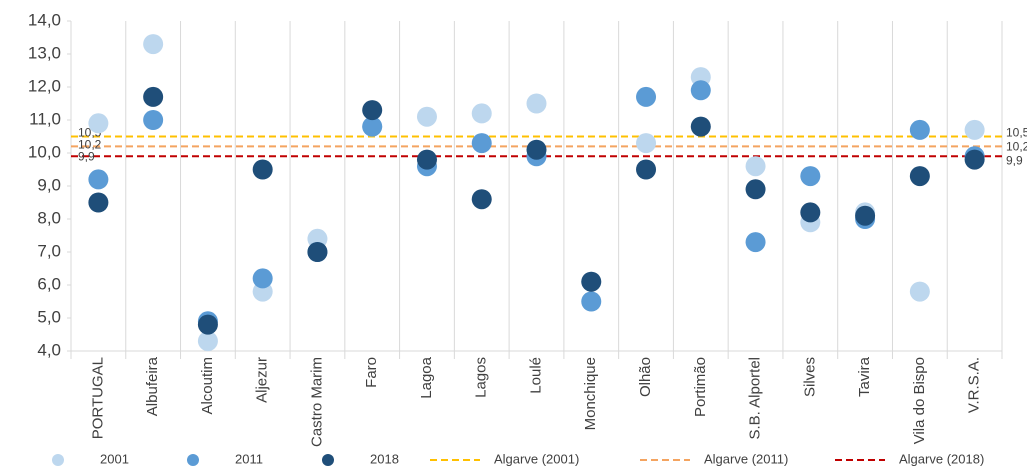 The image size is (1027, 470). I want to click on x-tick-label: Albufeira, so click(152, 386).